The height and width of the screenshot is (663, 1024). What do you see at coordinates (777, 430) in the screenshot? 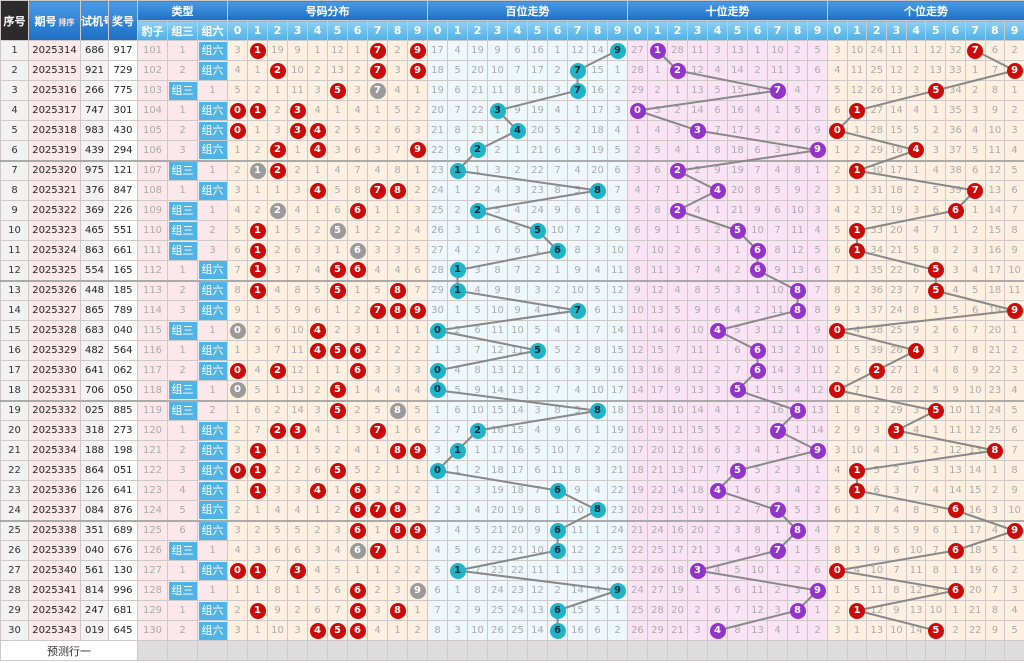
I see `tens-ball: 7` at bounding box center [777, 430].